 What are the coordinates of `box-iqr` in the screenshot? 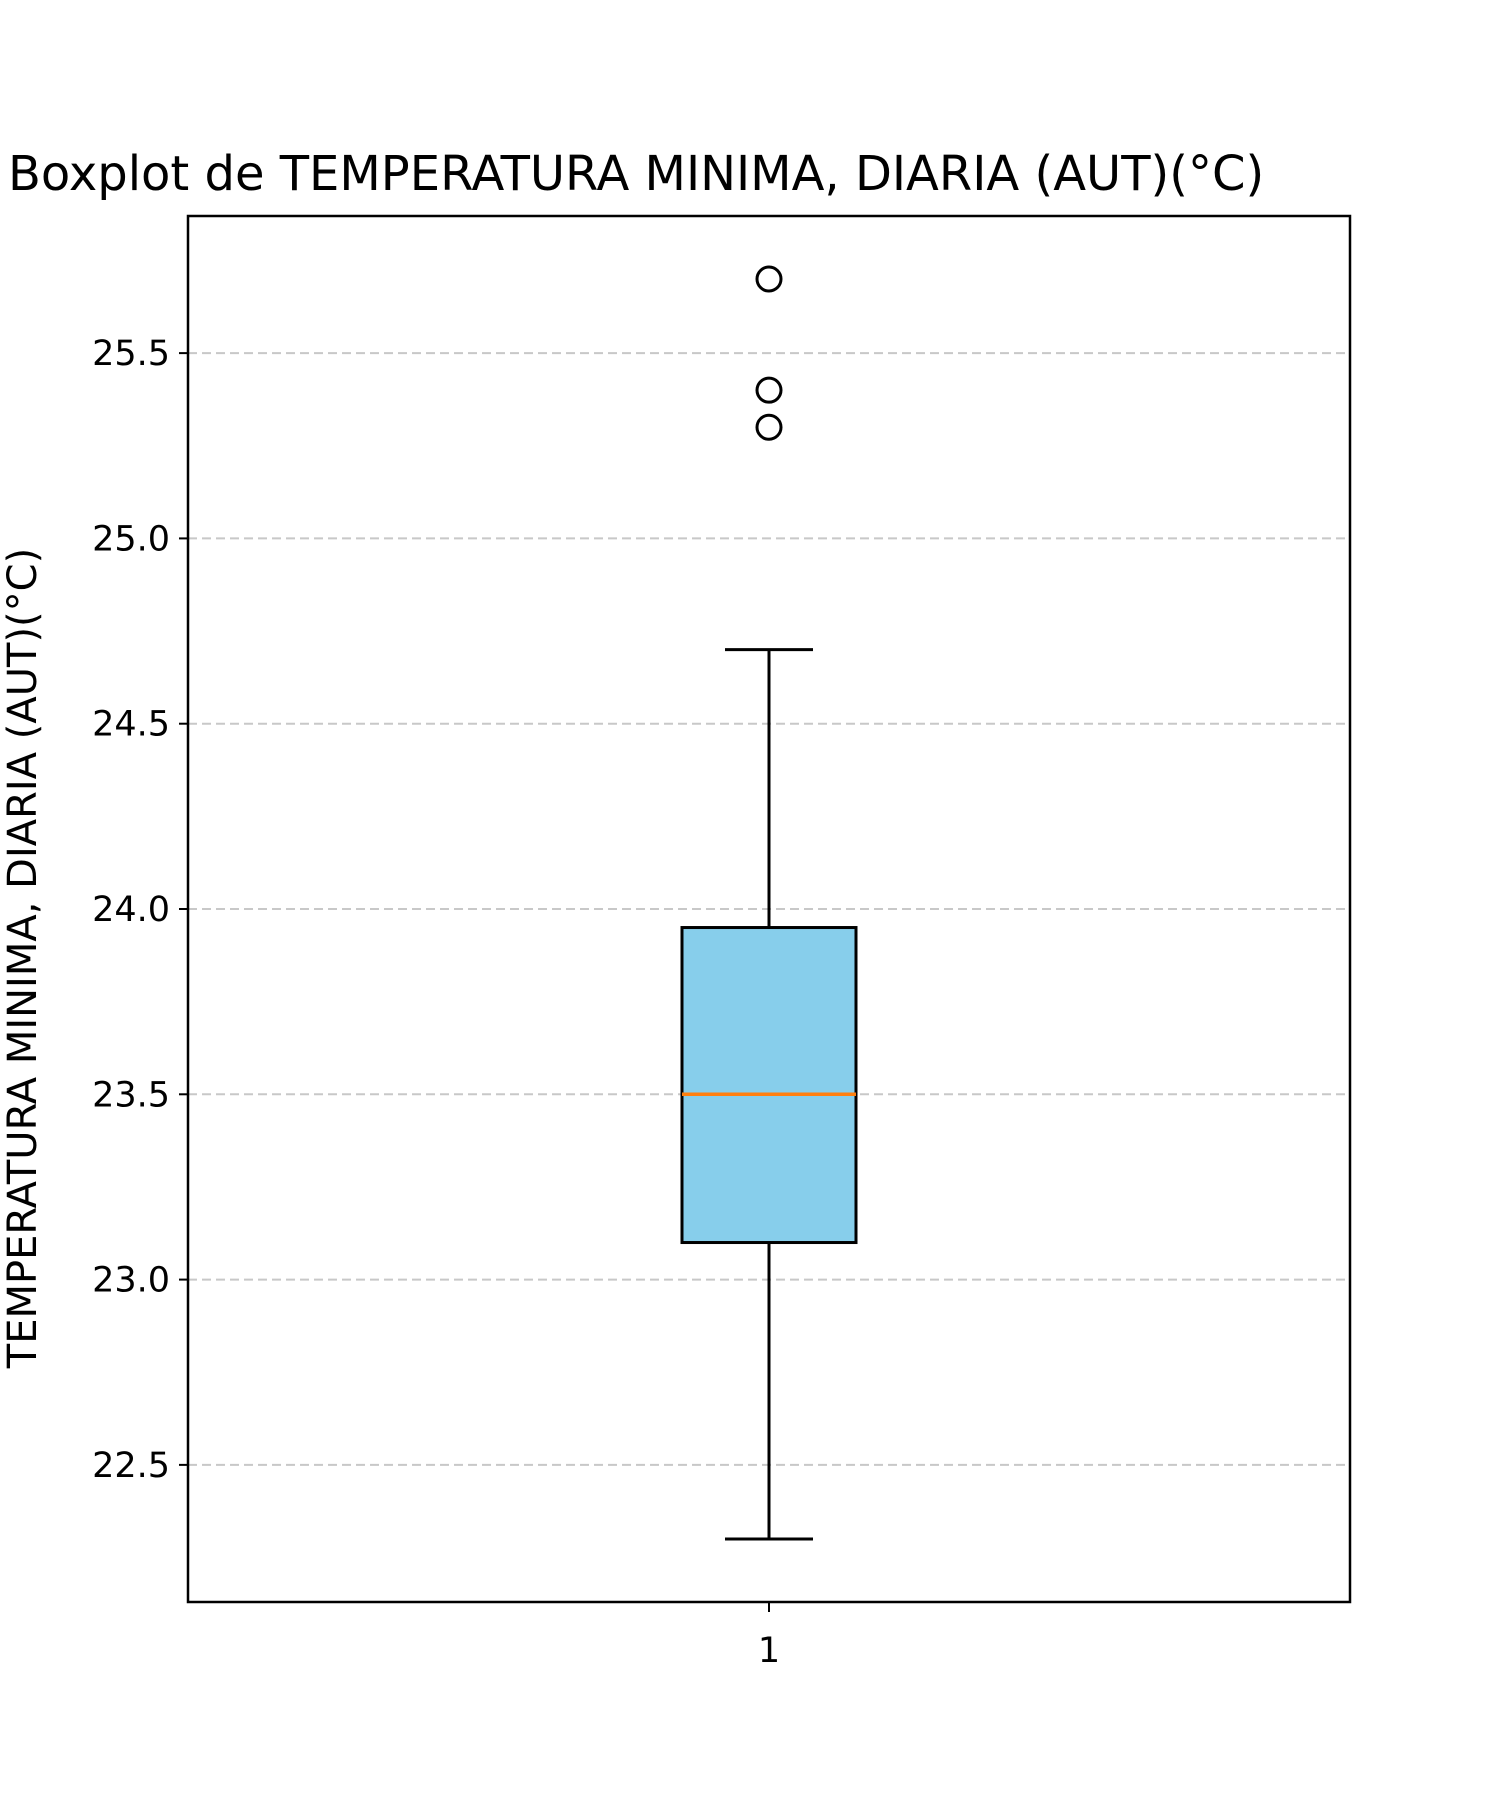 It's located at (769, 1085).